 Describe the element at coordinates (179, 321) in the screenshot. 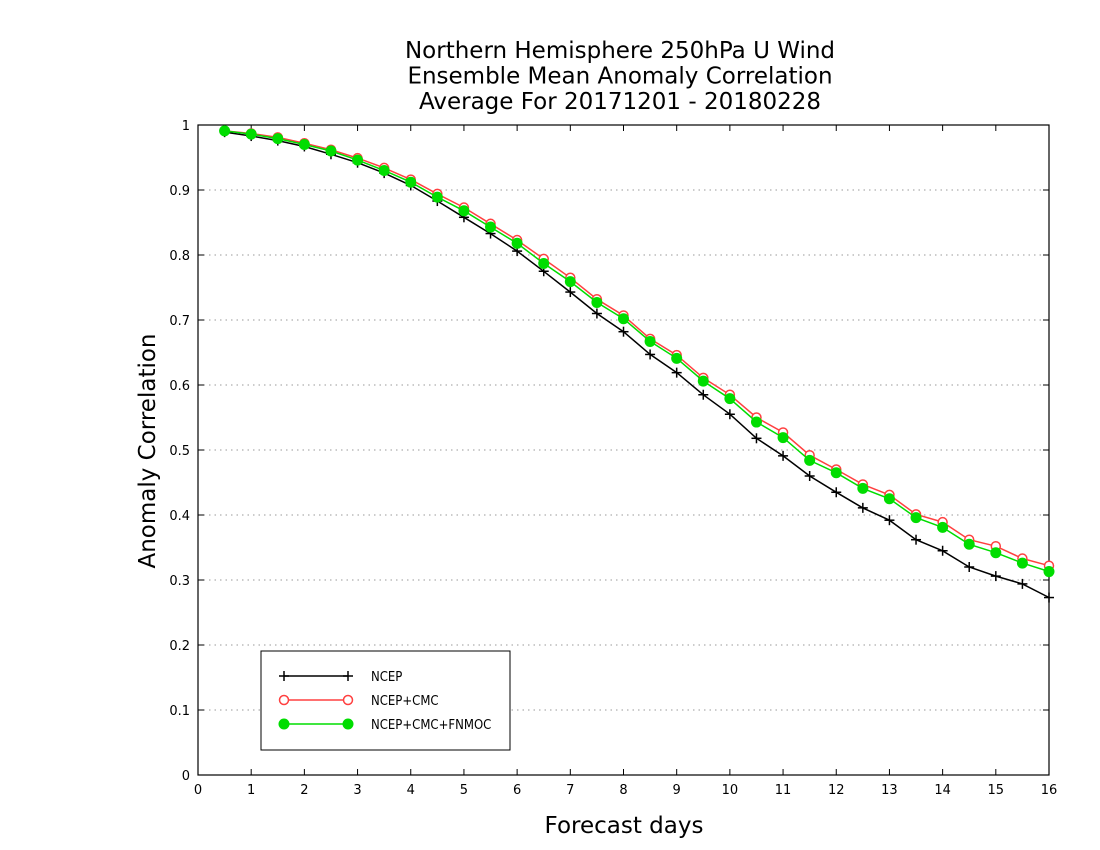

I see `y-tick-label: 0.7` at that location.